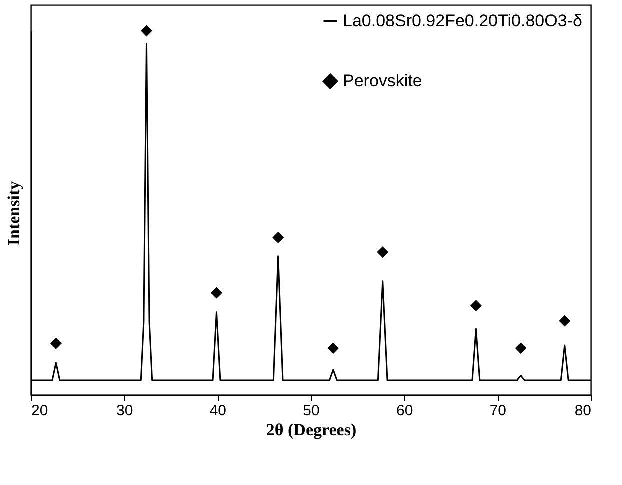  I want to click on x-tick-label: 40, so click(218, 411).